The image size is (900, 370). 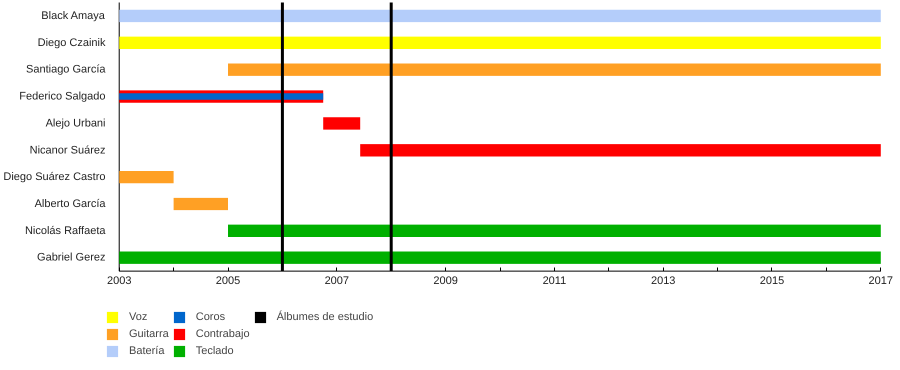 What do you see at coordinates (138, 317) in the screenshot?
I see `legend-label: Voz` at bounding box center [138, 317].